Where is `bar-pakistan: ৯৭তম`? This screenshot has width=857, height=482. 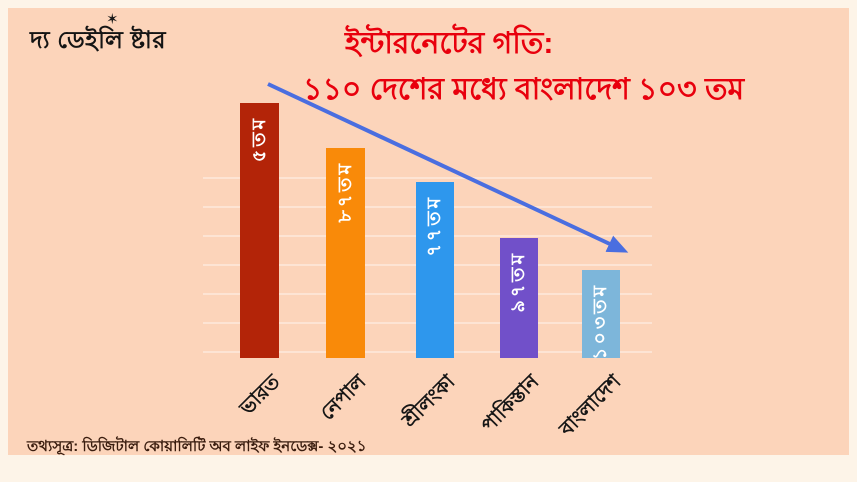 bar-pakistan: ৯৭তম is located at coordinates (519, 298).